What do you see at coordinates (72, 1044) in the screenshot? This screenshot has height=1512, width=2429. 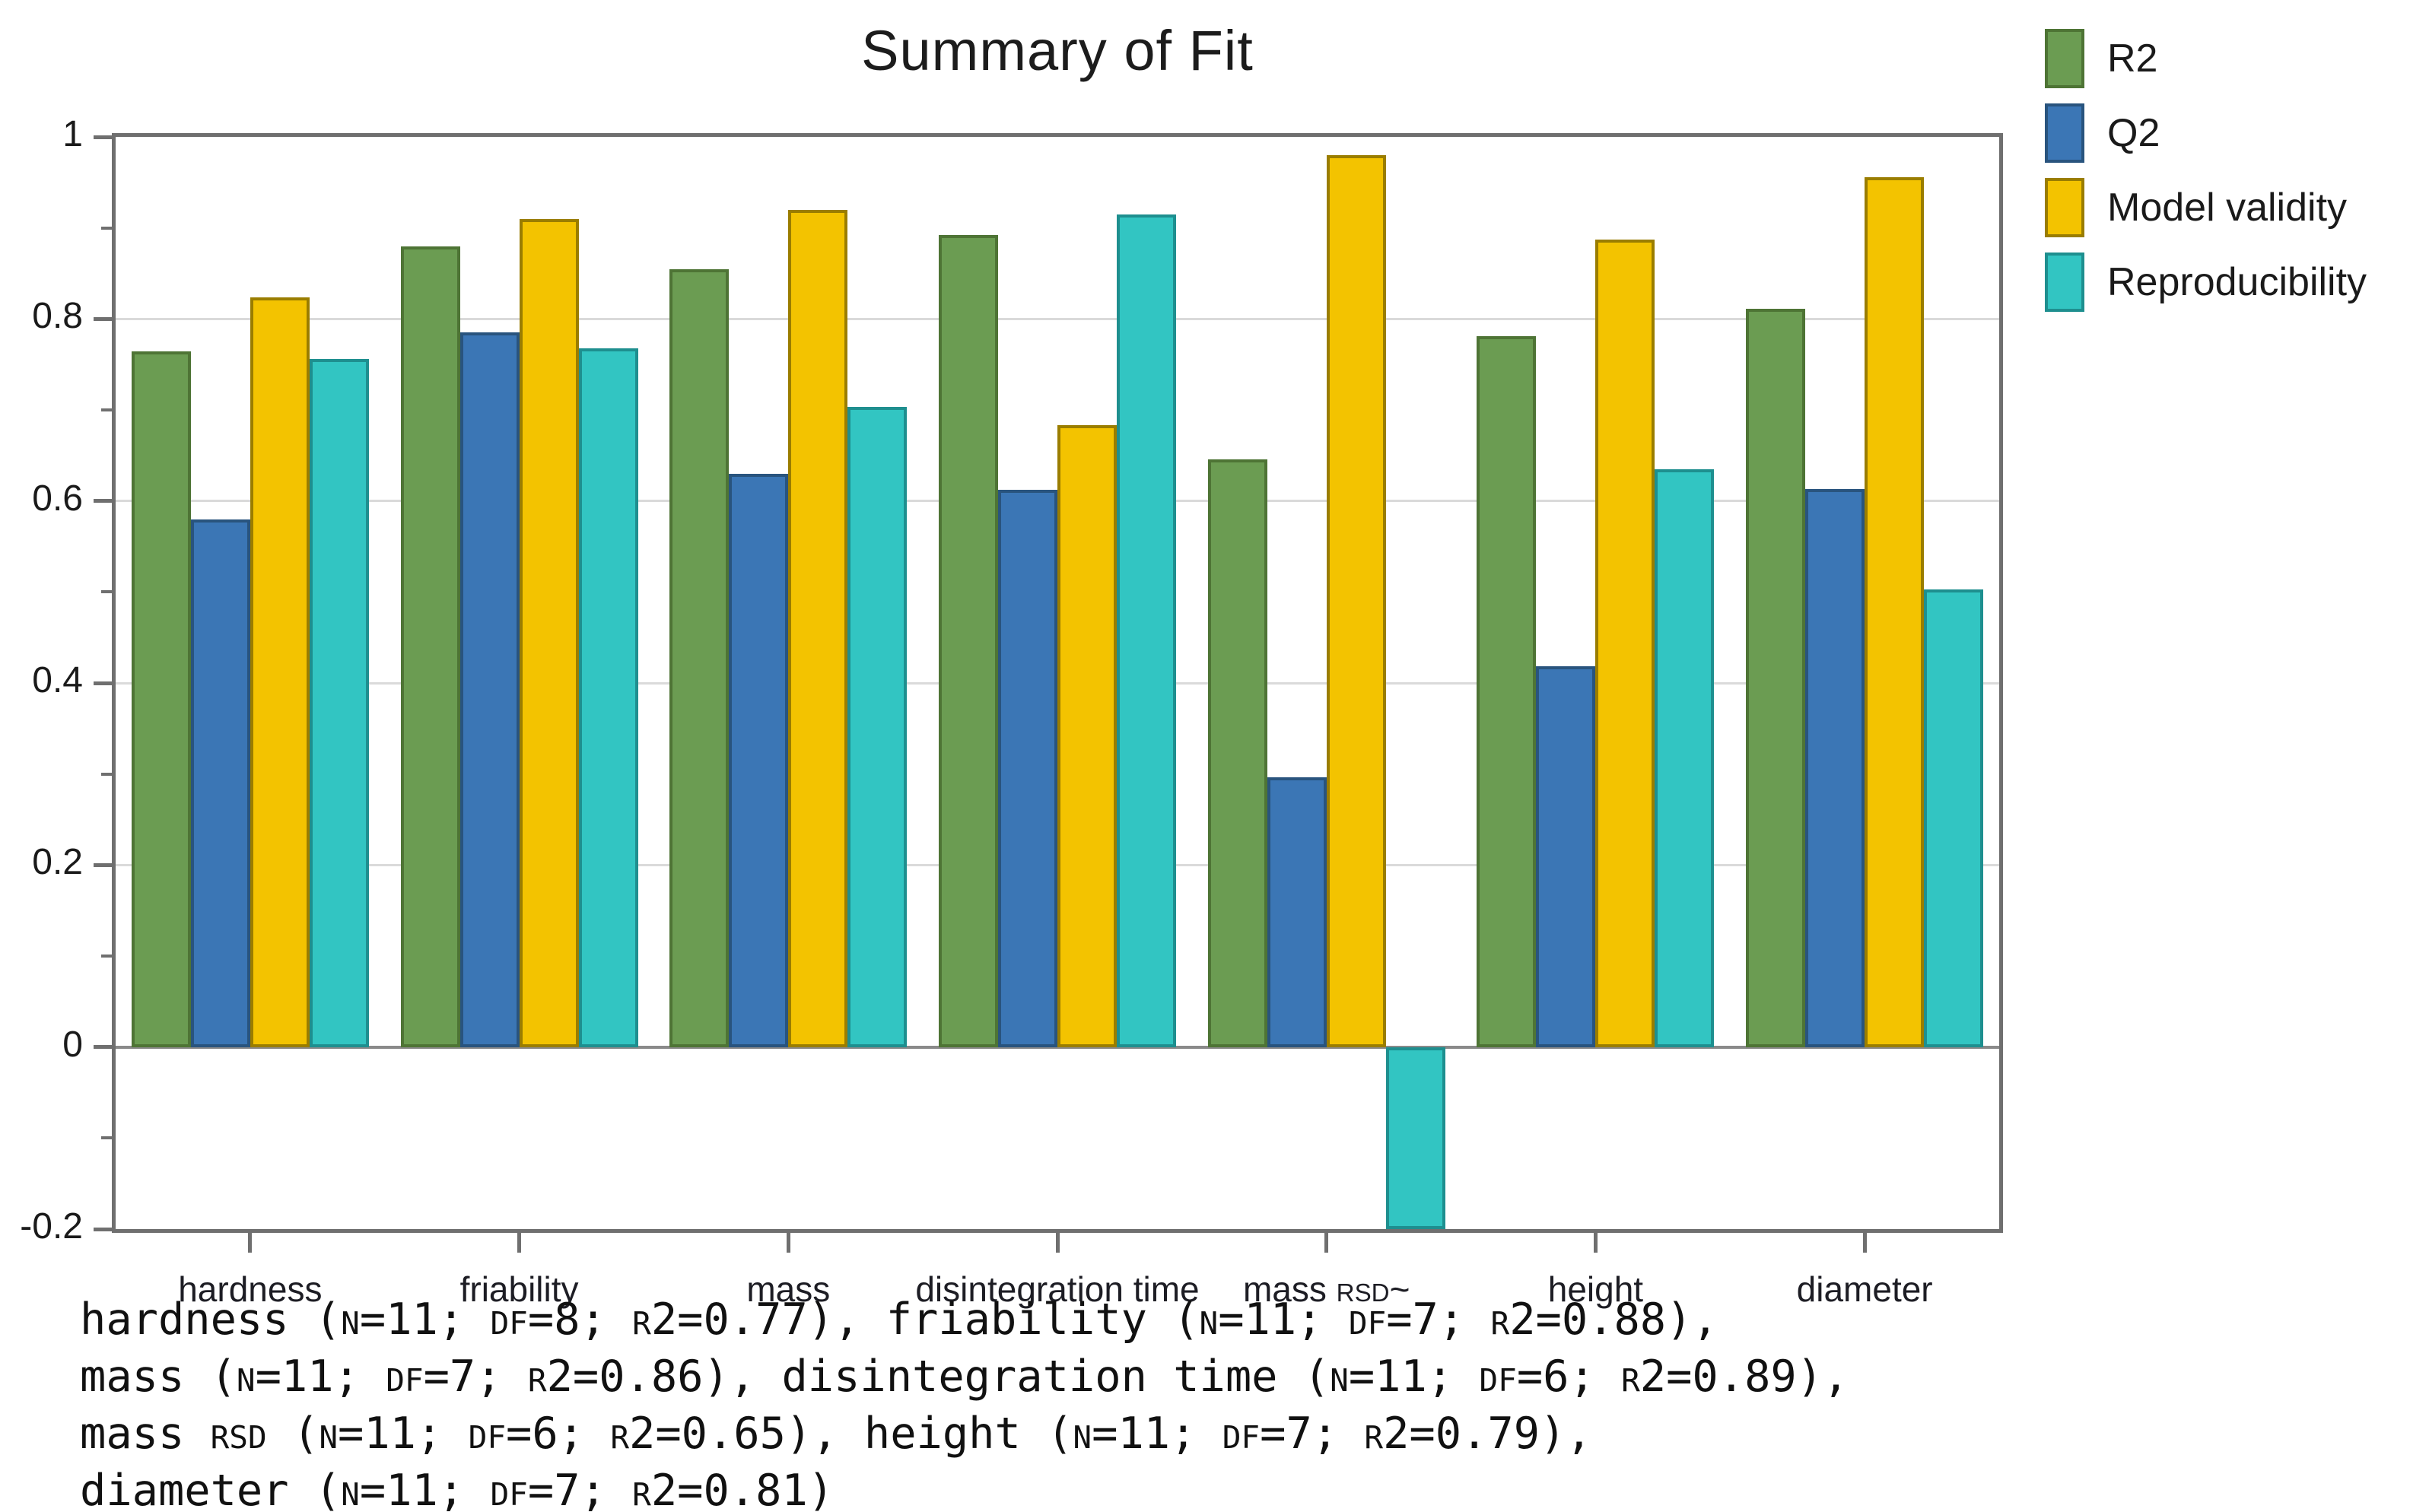 I see `y-tick-label: 0` at bounding box center [72, 1044].